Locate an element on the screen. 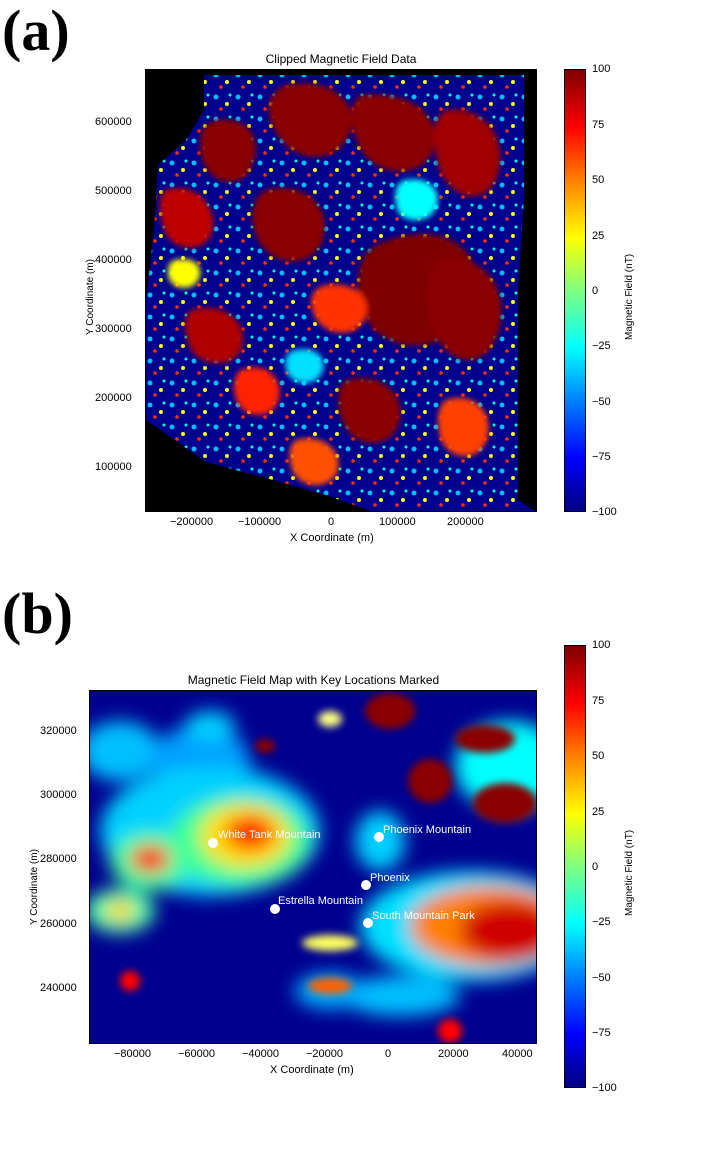 Image resolution: width=720 pixels, height=1152 pixels. xtick-b-3: −20000 is located at coordinates (325, 1054).